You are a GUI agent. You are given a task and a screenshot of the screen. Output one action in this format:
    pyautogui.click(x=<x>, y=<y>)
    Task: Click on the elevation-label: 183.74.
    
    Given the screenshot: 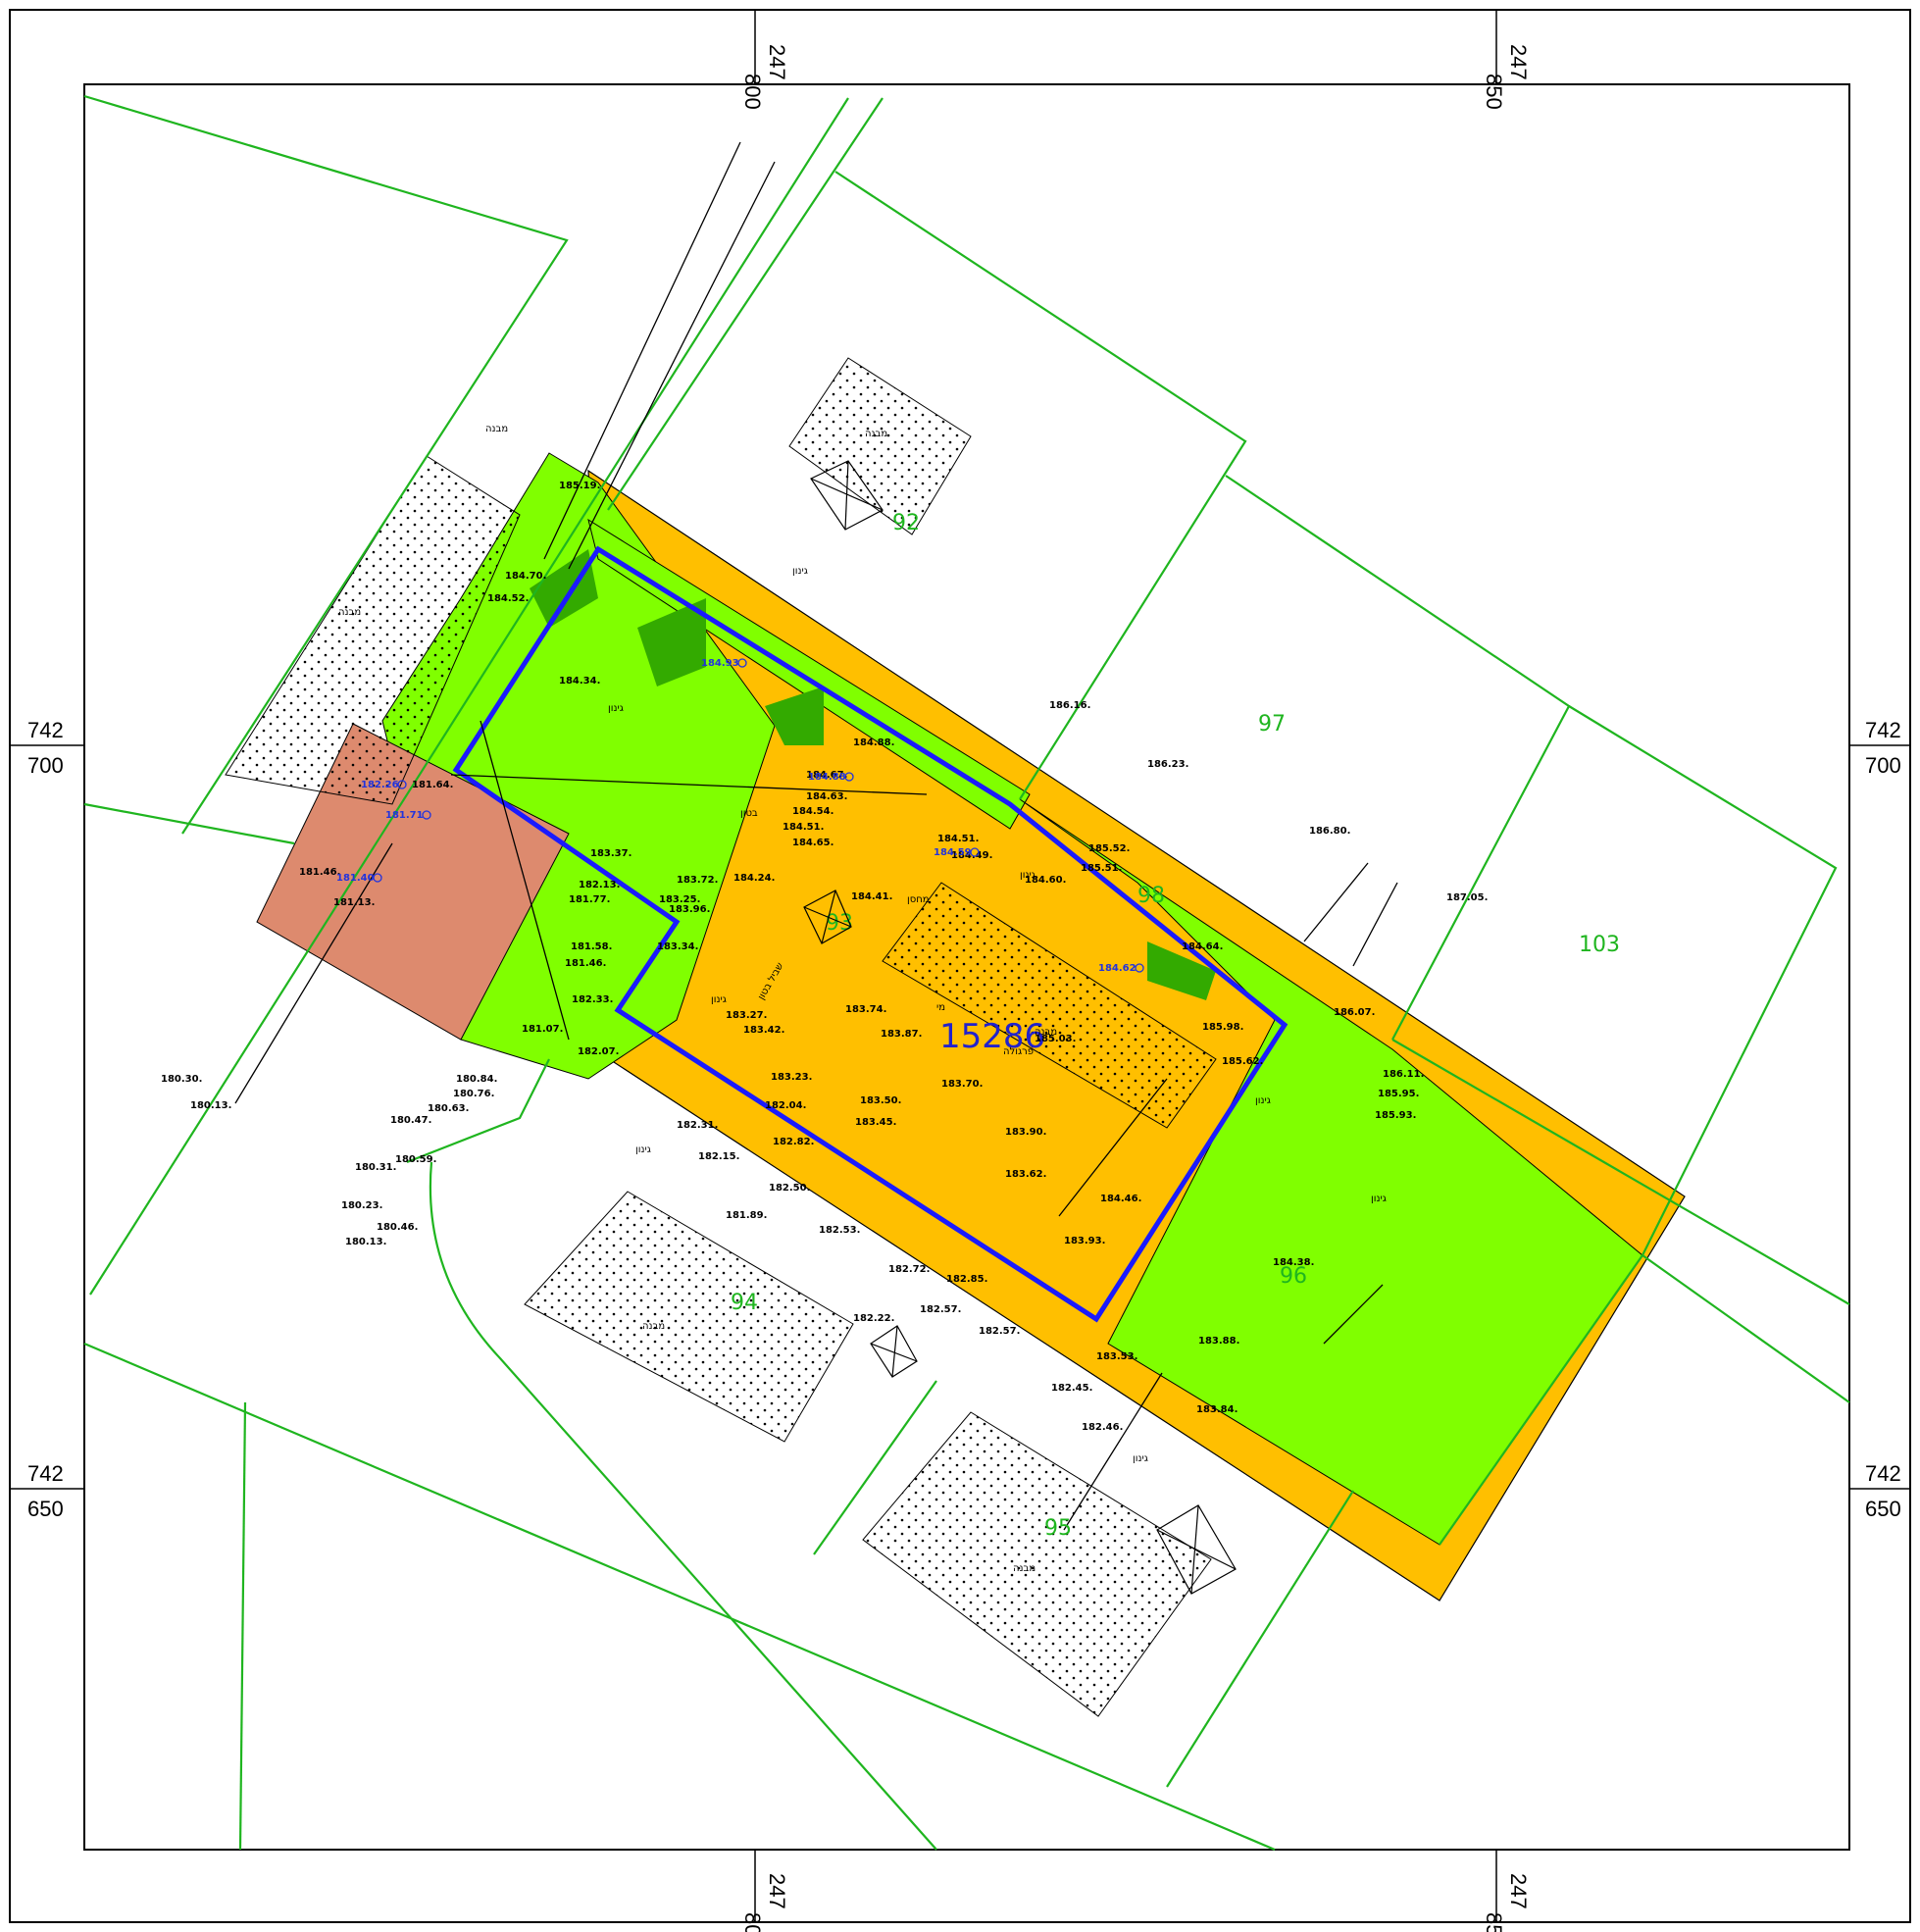 What is the action you would take?
    pyautogui.click(x=865, y=1009)
    